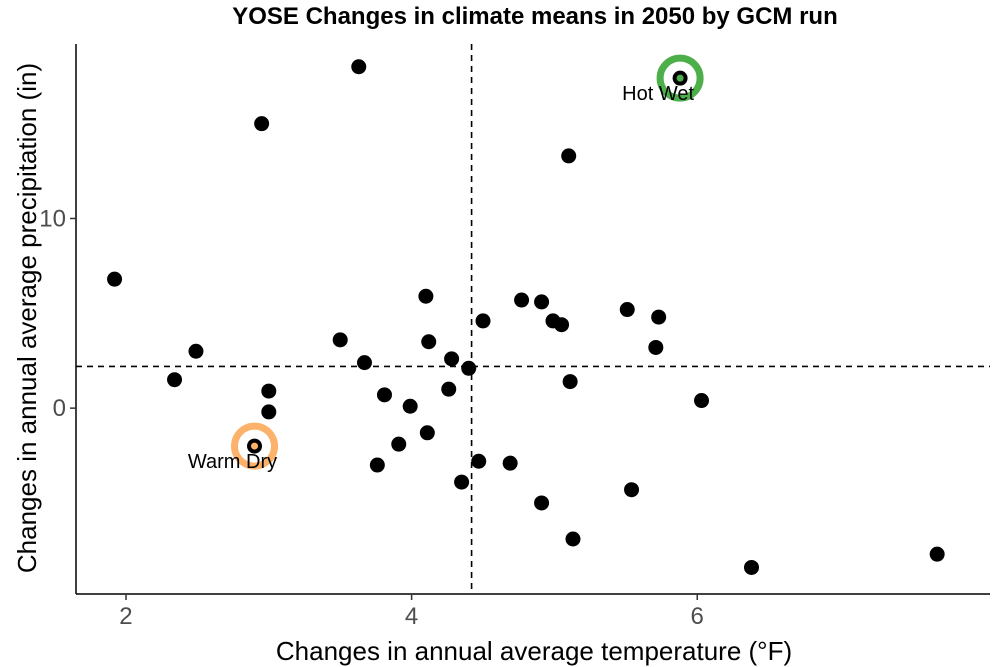 Image resolution: width=1000 pixels, height=667 pixels. Describe the element at coordinates (232, 462) in the screenshot. I see `highlight-label: Warm Dry` at that location.